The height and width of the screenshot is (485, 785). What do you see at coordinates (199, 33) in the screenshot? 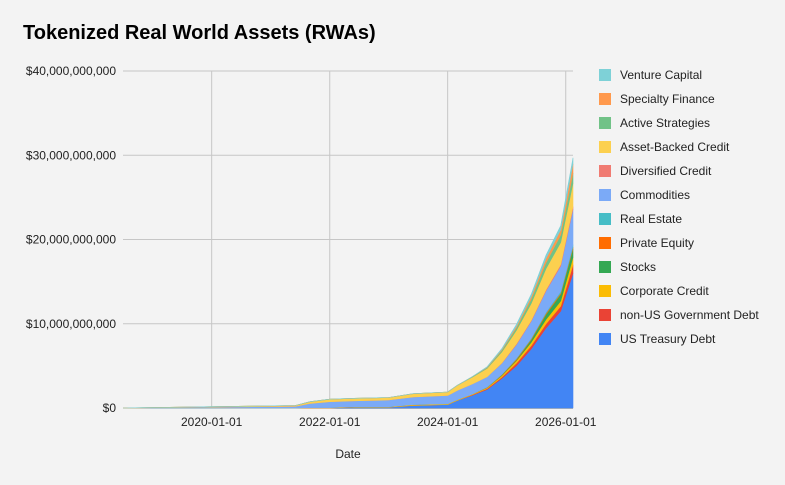
I see `chart-title: Tokenized Real World Assets (RWAs)` at bounding box center [199, 33].